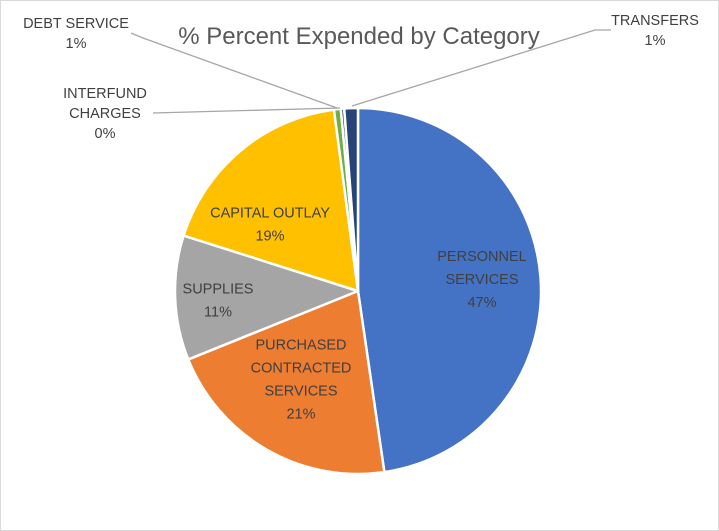 The width and height of the screenshot is (719, 531). I want to click on pie-slice-purchased-contracted-services, so click(286, 382).